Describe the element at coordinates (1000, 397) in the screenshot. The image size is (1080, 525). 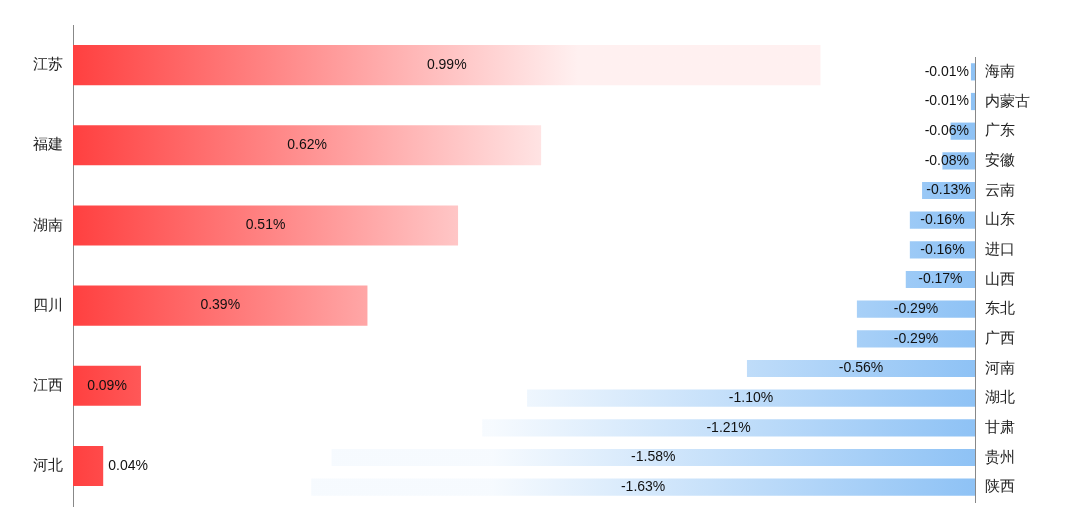
I see `y-tick-label: 湖北` at that location.